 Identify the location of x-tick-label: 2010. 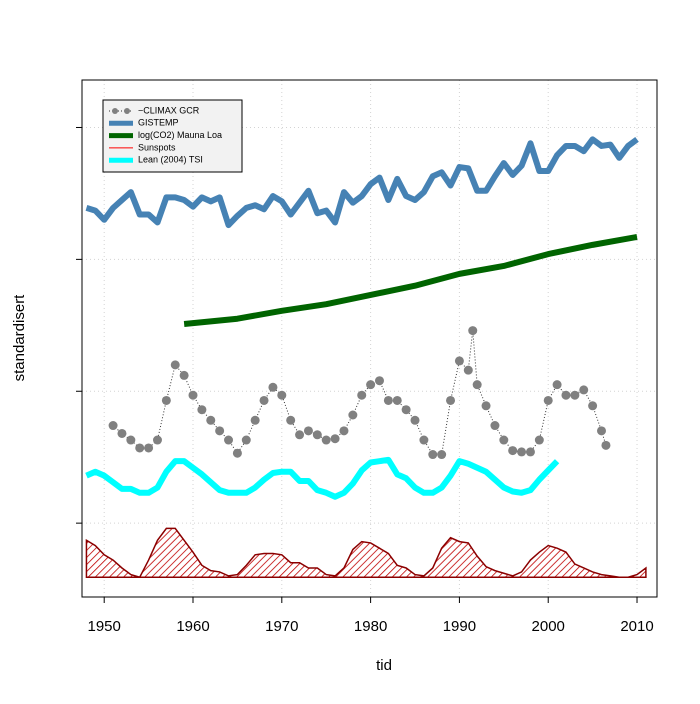
(636, 626).